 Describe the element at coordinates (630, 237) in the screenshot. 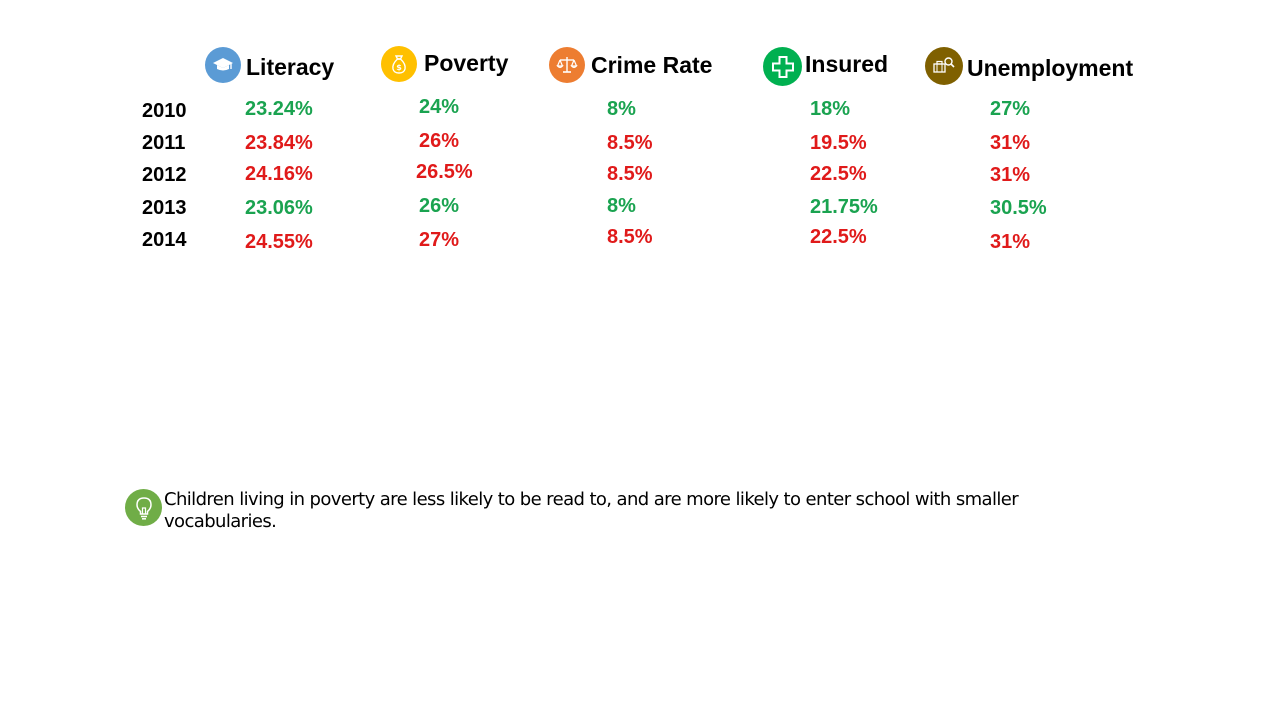

I see `cell-crime-2014: 8.5%` at that location.